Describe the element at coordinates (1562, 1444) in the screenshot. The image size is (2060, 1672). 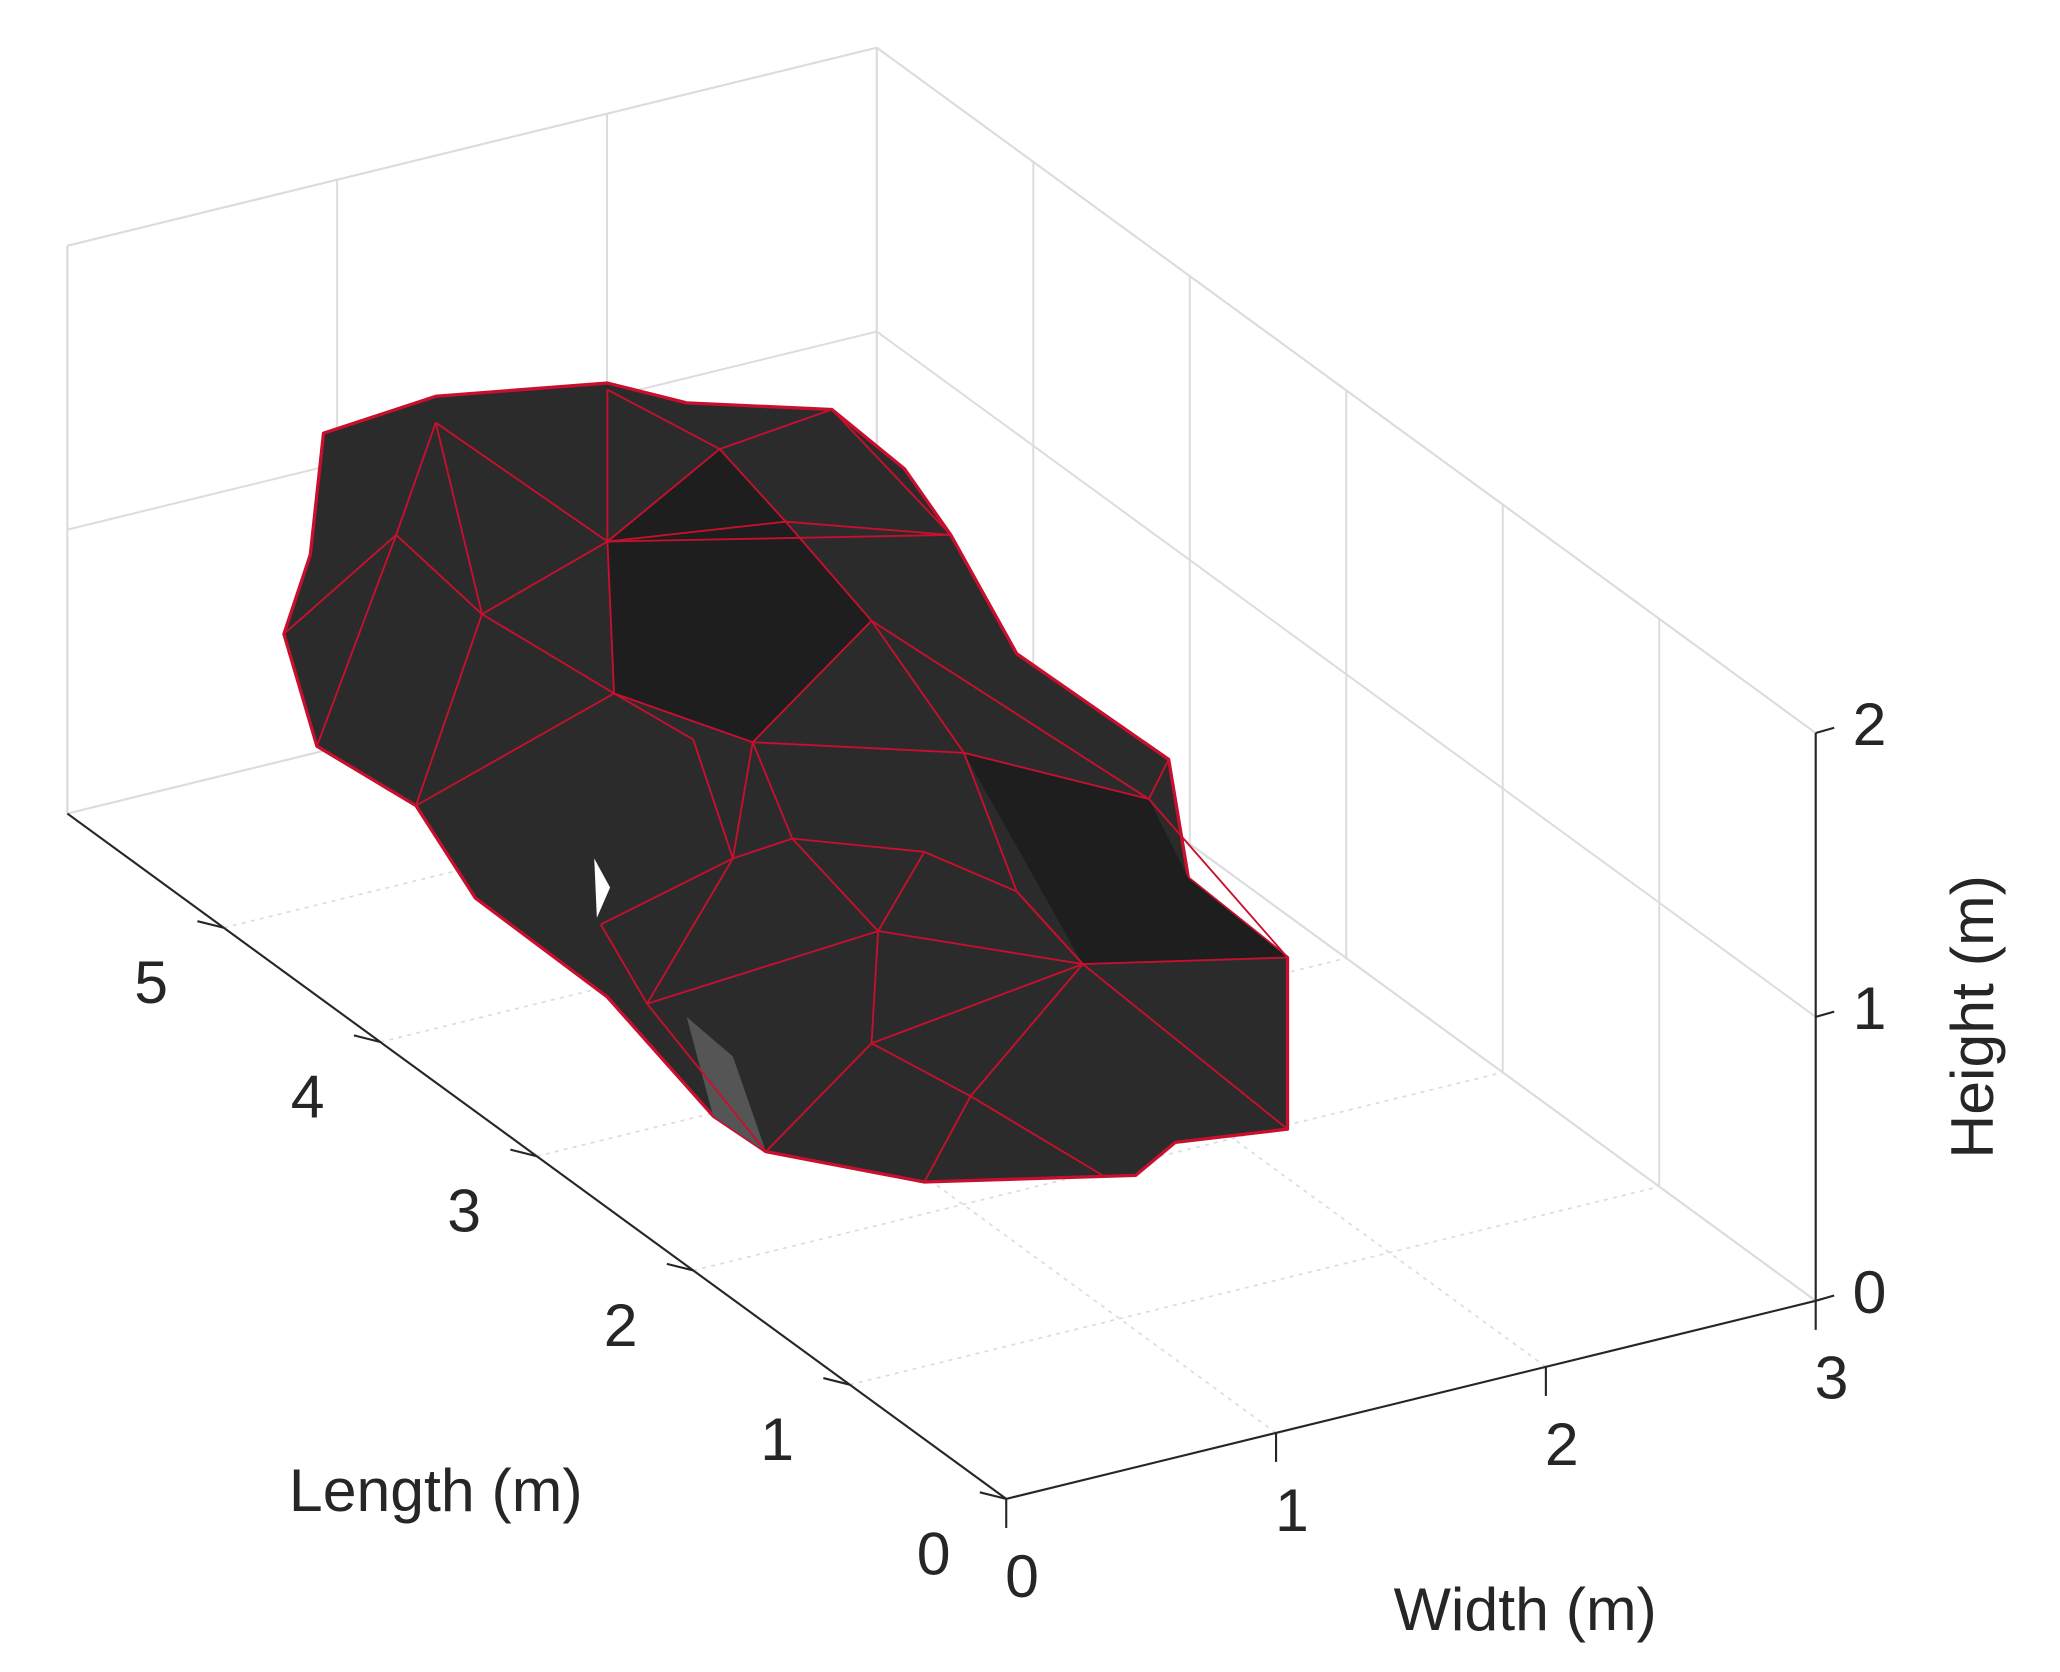
I see `x-tick-label: 2` at that location.